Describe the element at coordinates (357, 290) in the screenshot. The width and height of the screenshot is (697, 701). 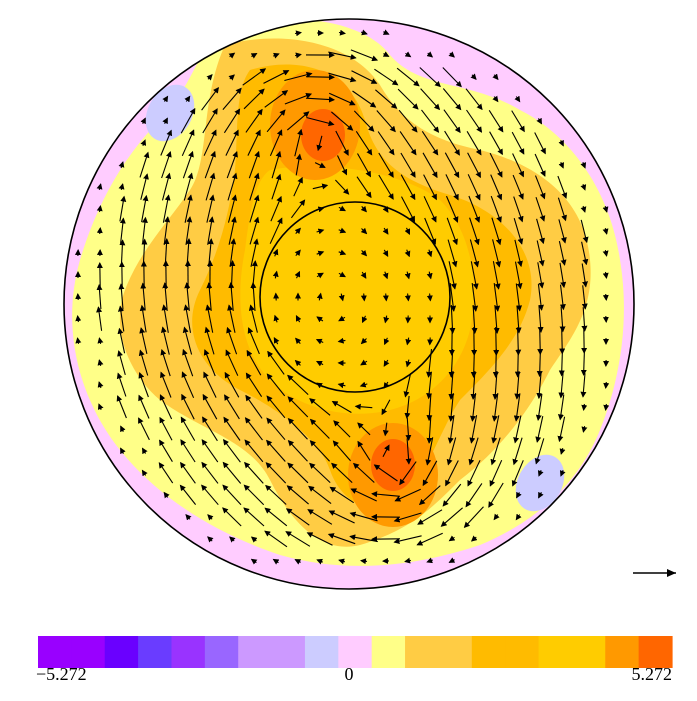
I see `central-region` at that location.